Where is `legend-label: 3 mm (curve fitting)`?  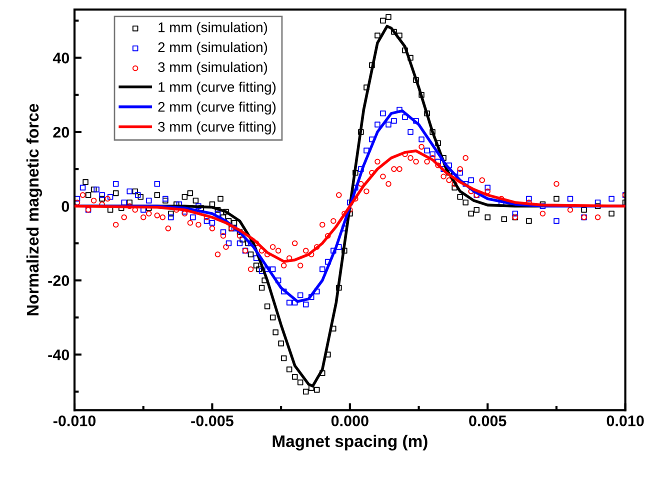
legend-label: 3 mm (curve fitting) is located at coordinates (217, 127).